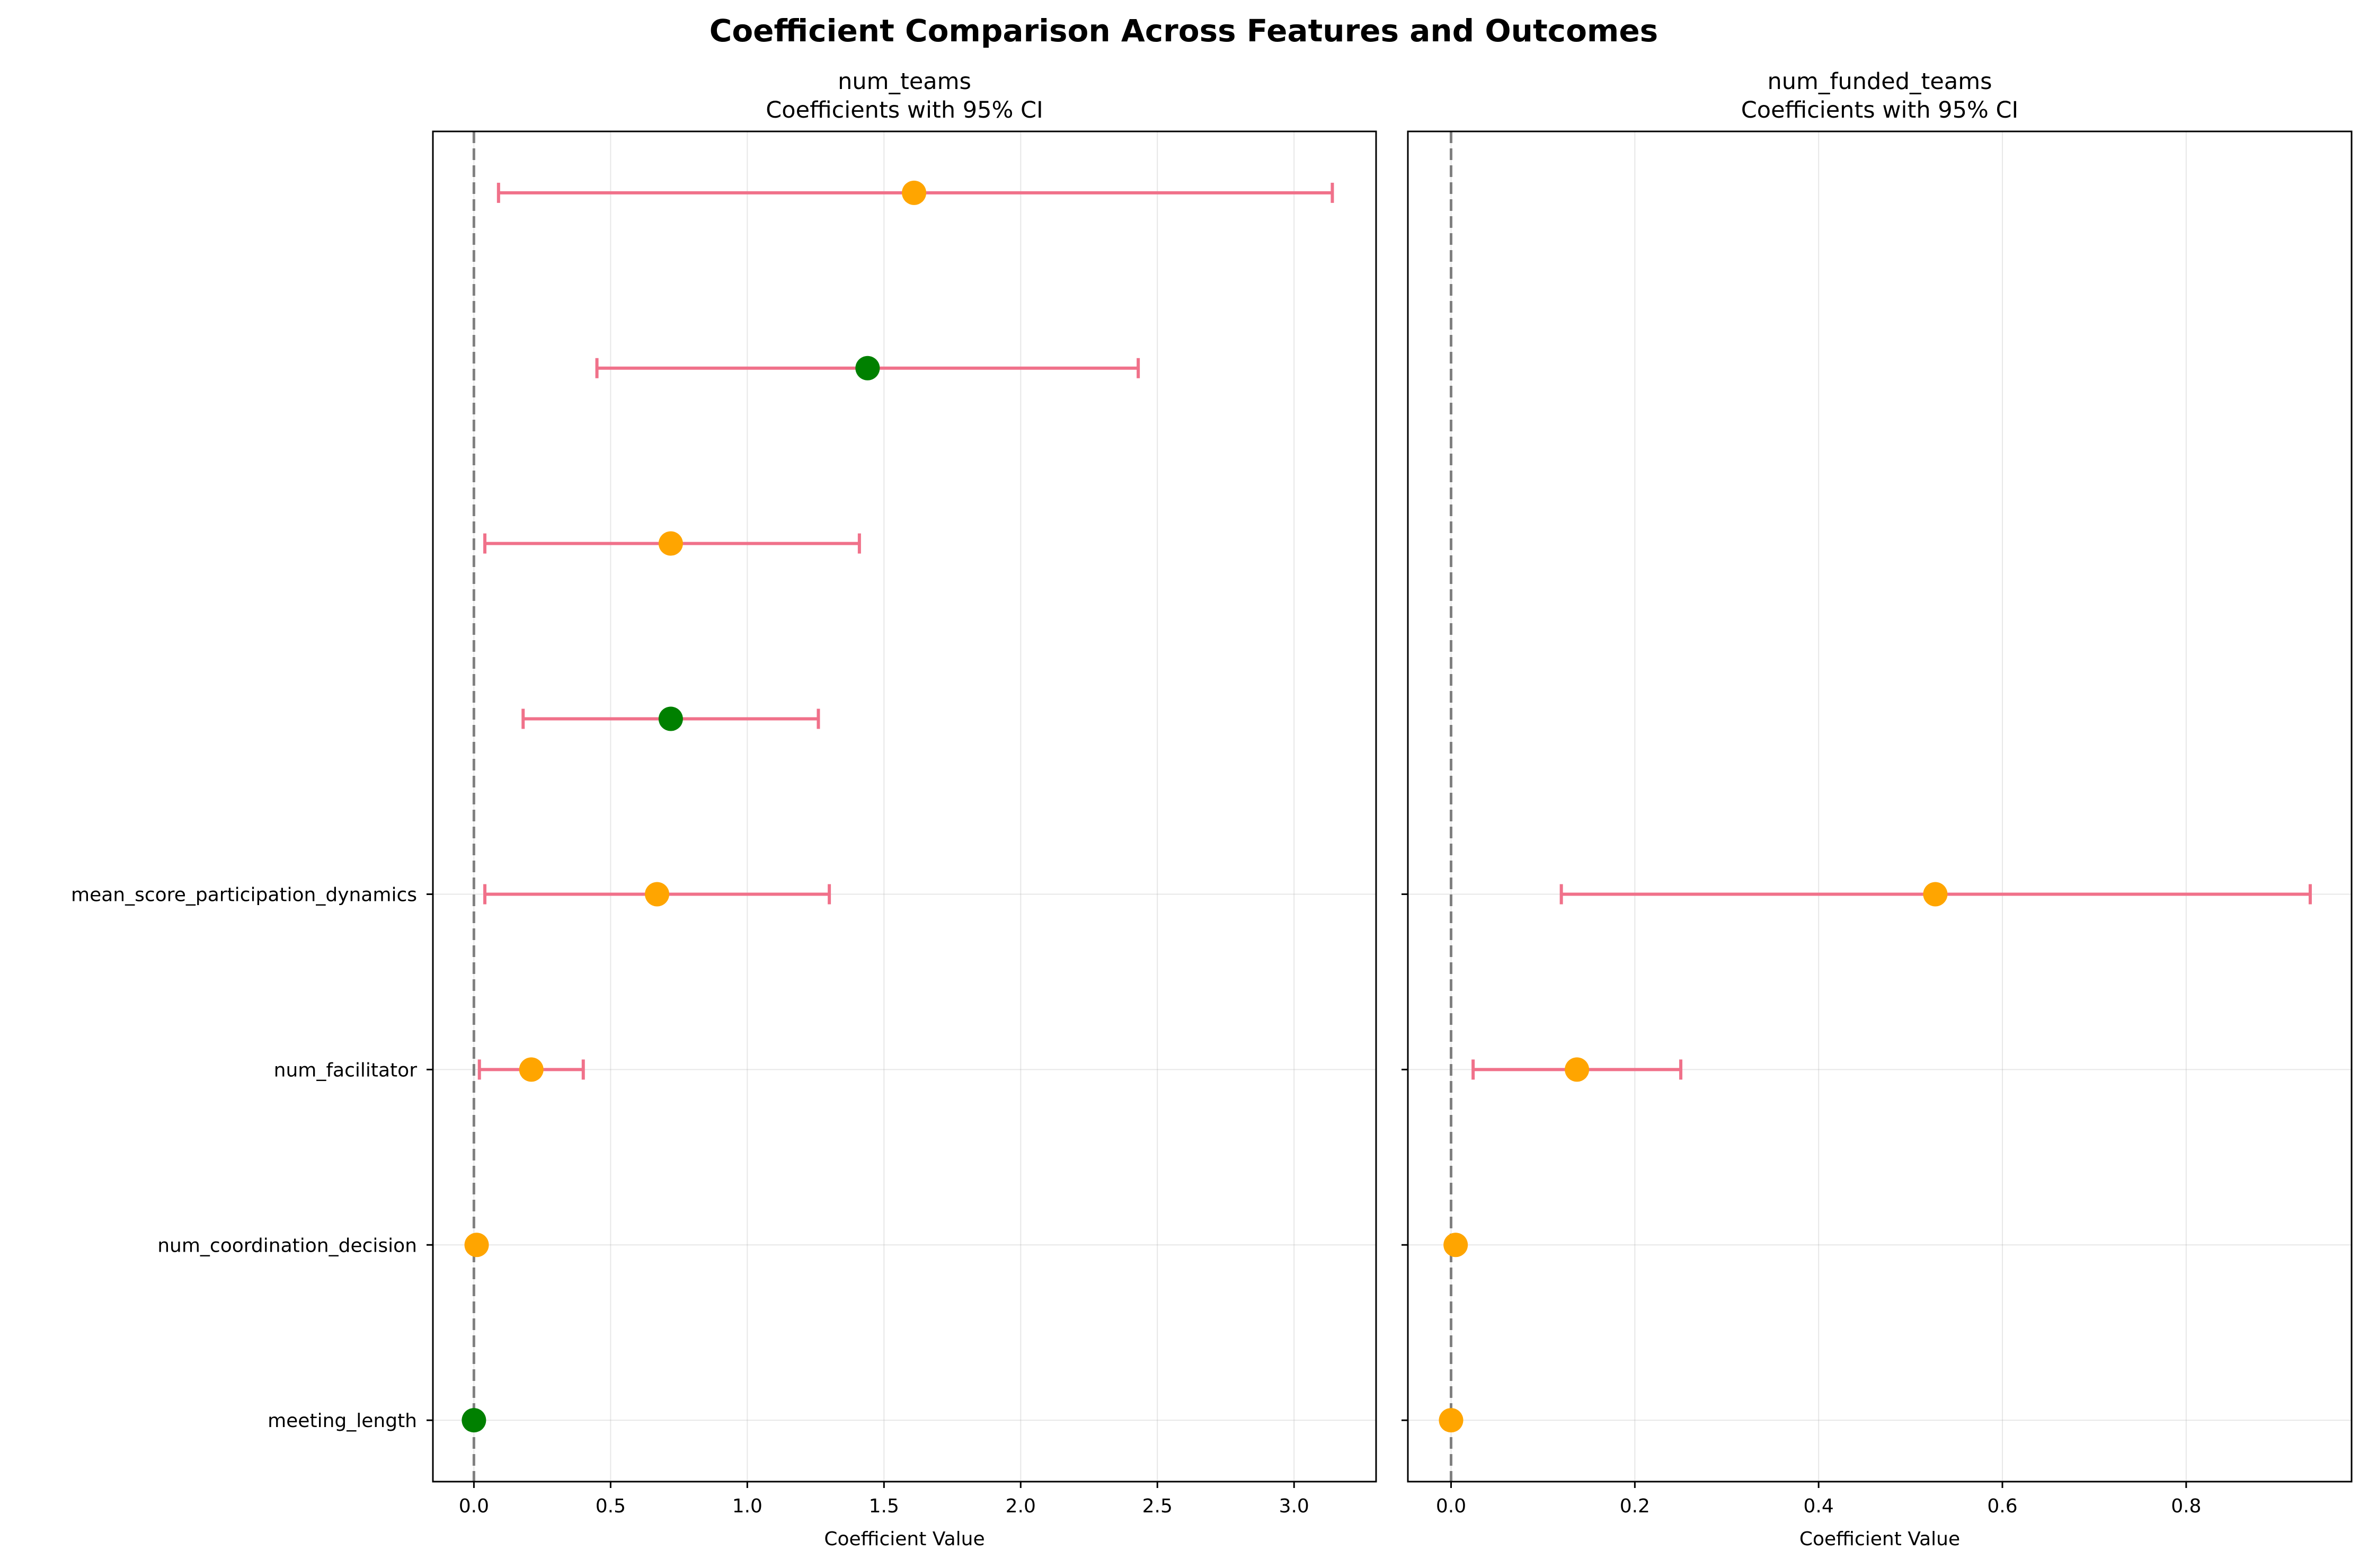  I want to click on x-tick-label: 0.5, so click(611, 1506).